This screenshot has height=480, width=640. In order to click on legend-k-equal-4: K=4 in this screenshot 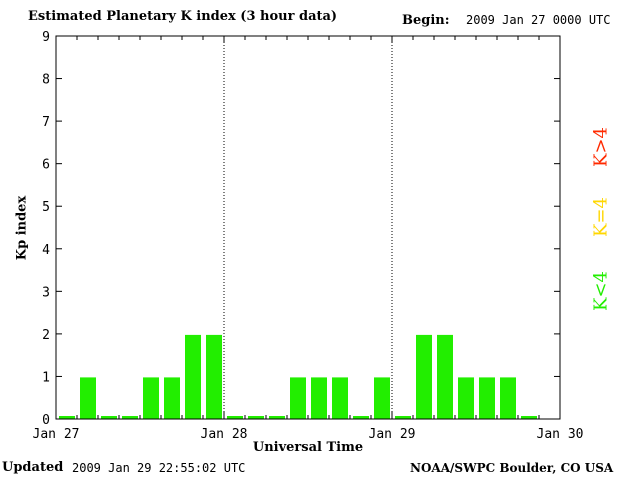, I will do `click(601, 217)`.